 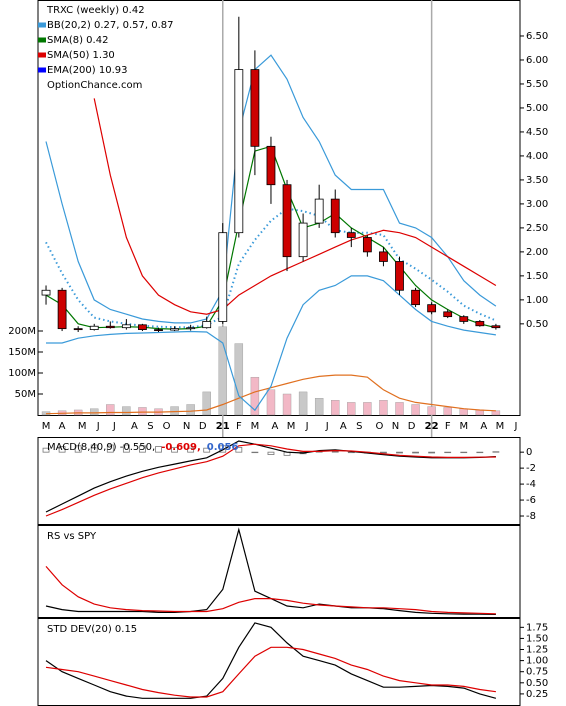 What do you see at coordinates (537, 694) in the screenshot?
I see `y-tick-label: 0.25` at bounding box center [537, 694].